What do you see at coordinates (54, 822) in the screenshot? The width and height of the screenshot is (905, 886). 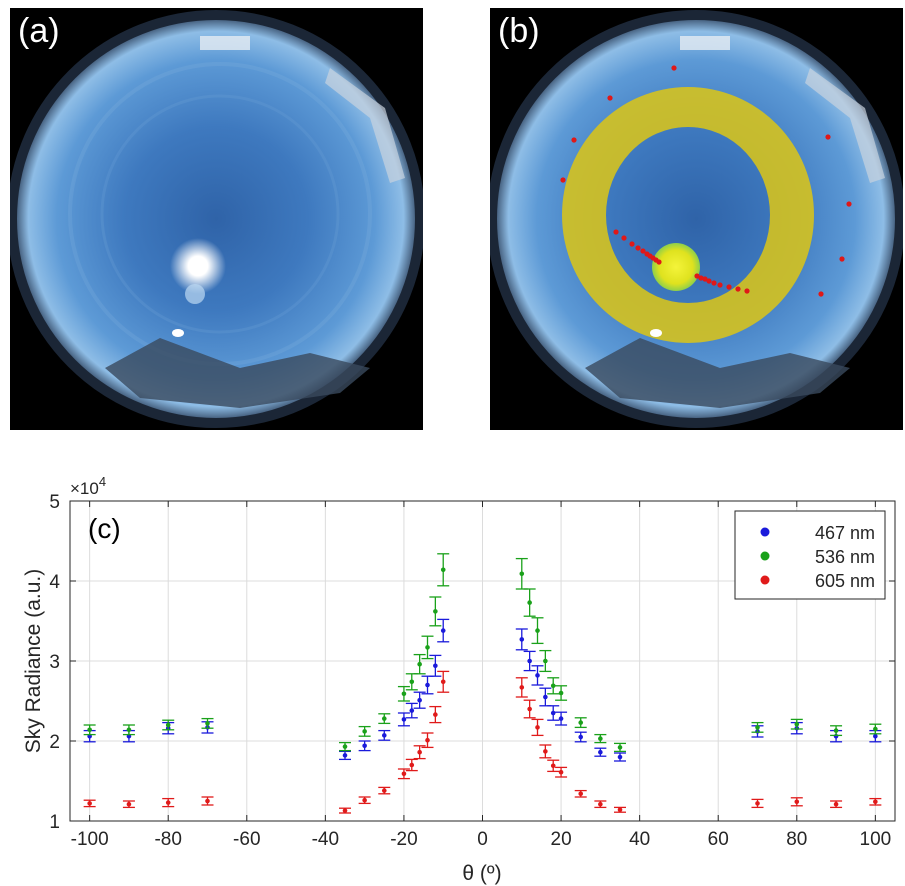 I see `y-tick-label: 1` at bounding box center [54, 822].